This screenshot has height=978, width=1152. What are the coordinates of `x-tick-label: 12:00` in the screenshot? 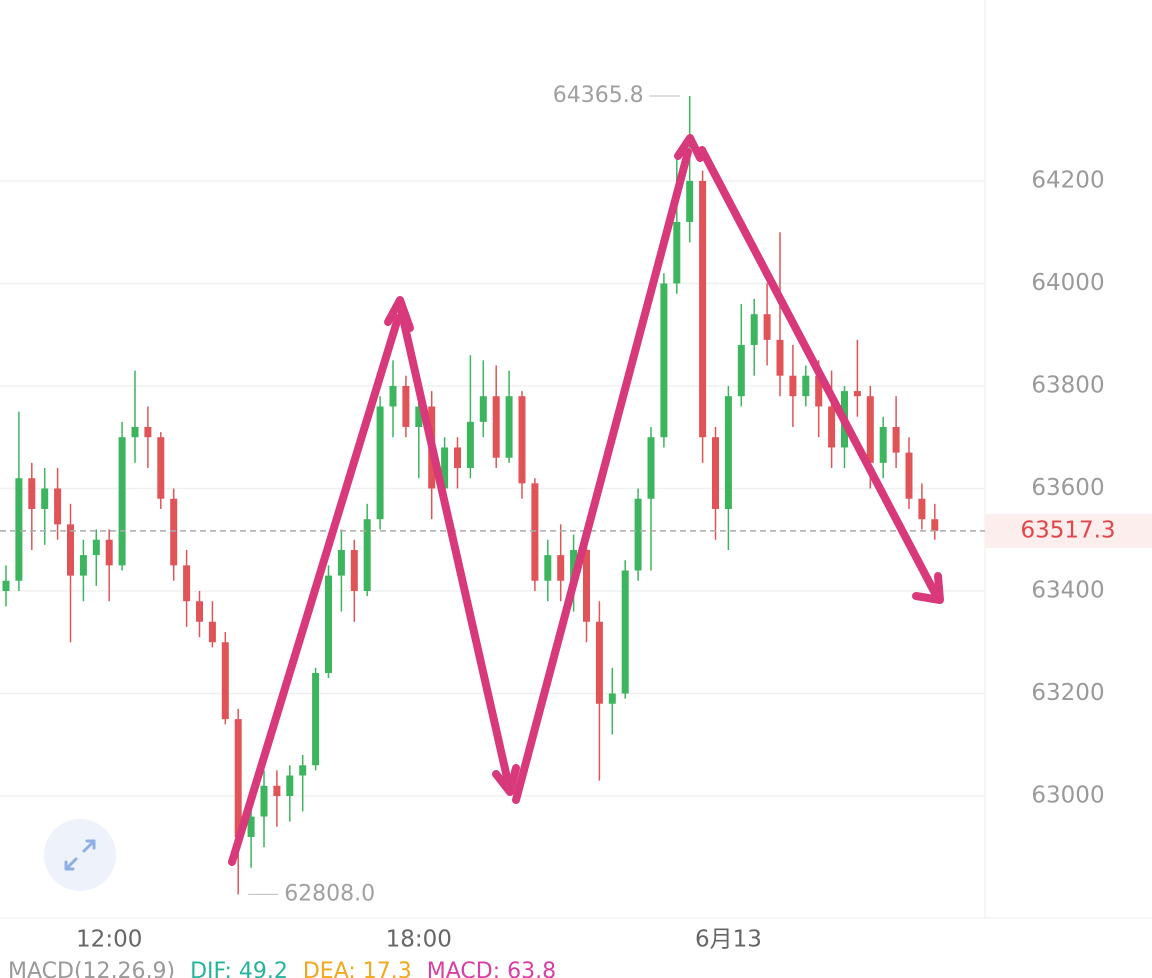 It's located at (109, 940).